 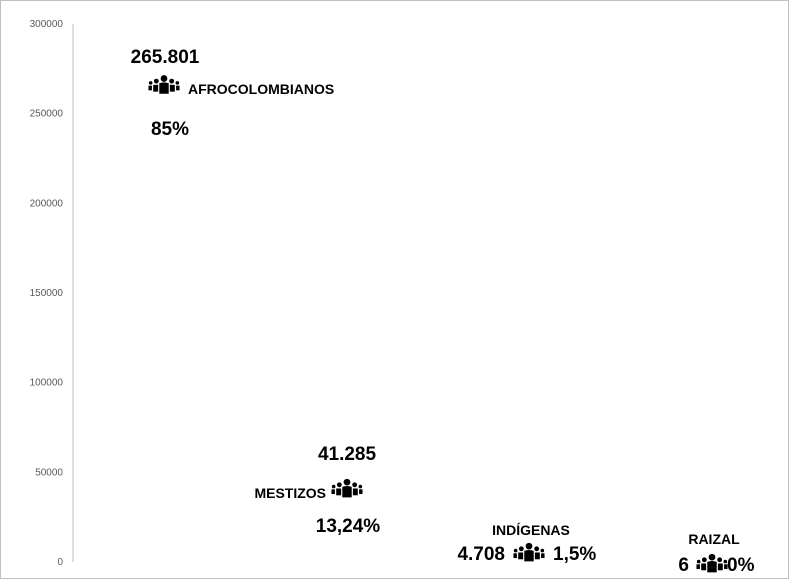 What do you see at coordinates (47, 24) in the screenshot?
I see `y-tick-label: 300000` at bounding box center [47, 24].